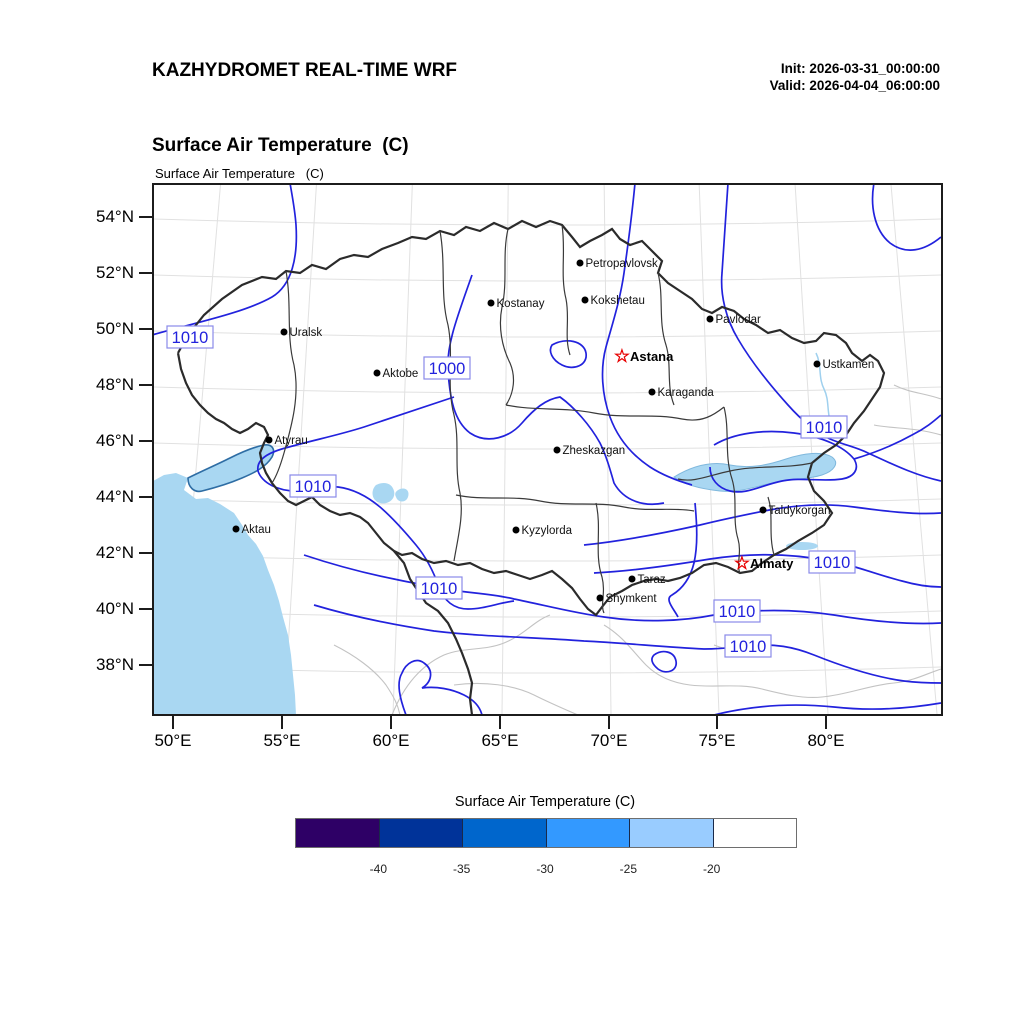 The width and height of the screenshot is (1024, 1024). What do you see at coordinates (652, 580) in the screenshot?
I see `city-label: Taraz` at bounding box center [652, 580].